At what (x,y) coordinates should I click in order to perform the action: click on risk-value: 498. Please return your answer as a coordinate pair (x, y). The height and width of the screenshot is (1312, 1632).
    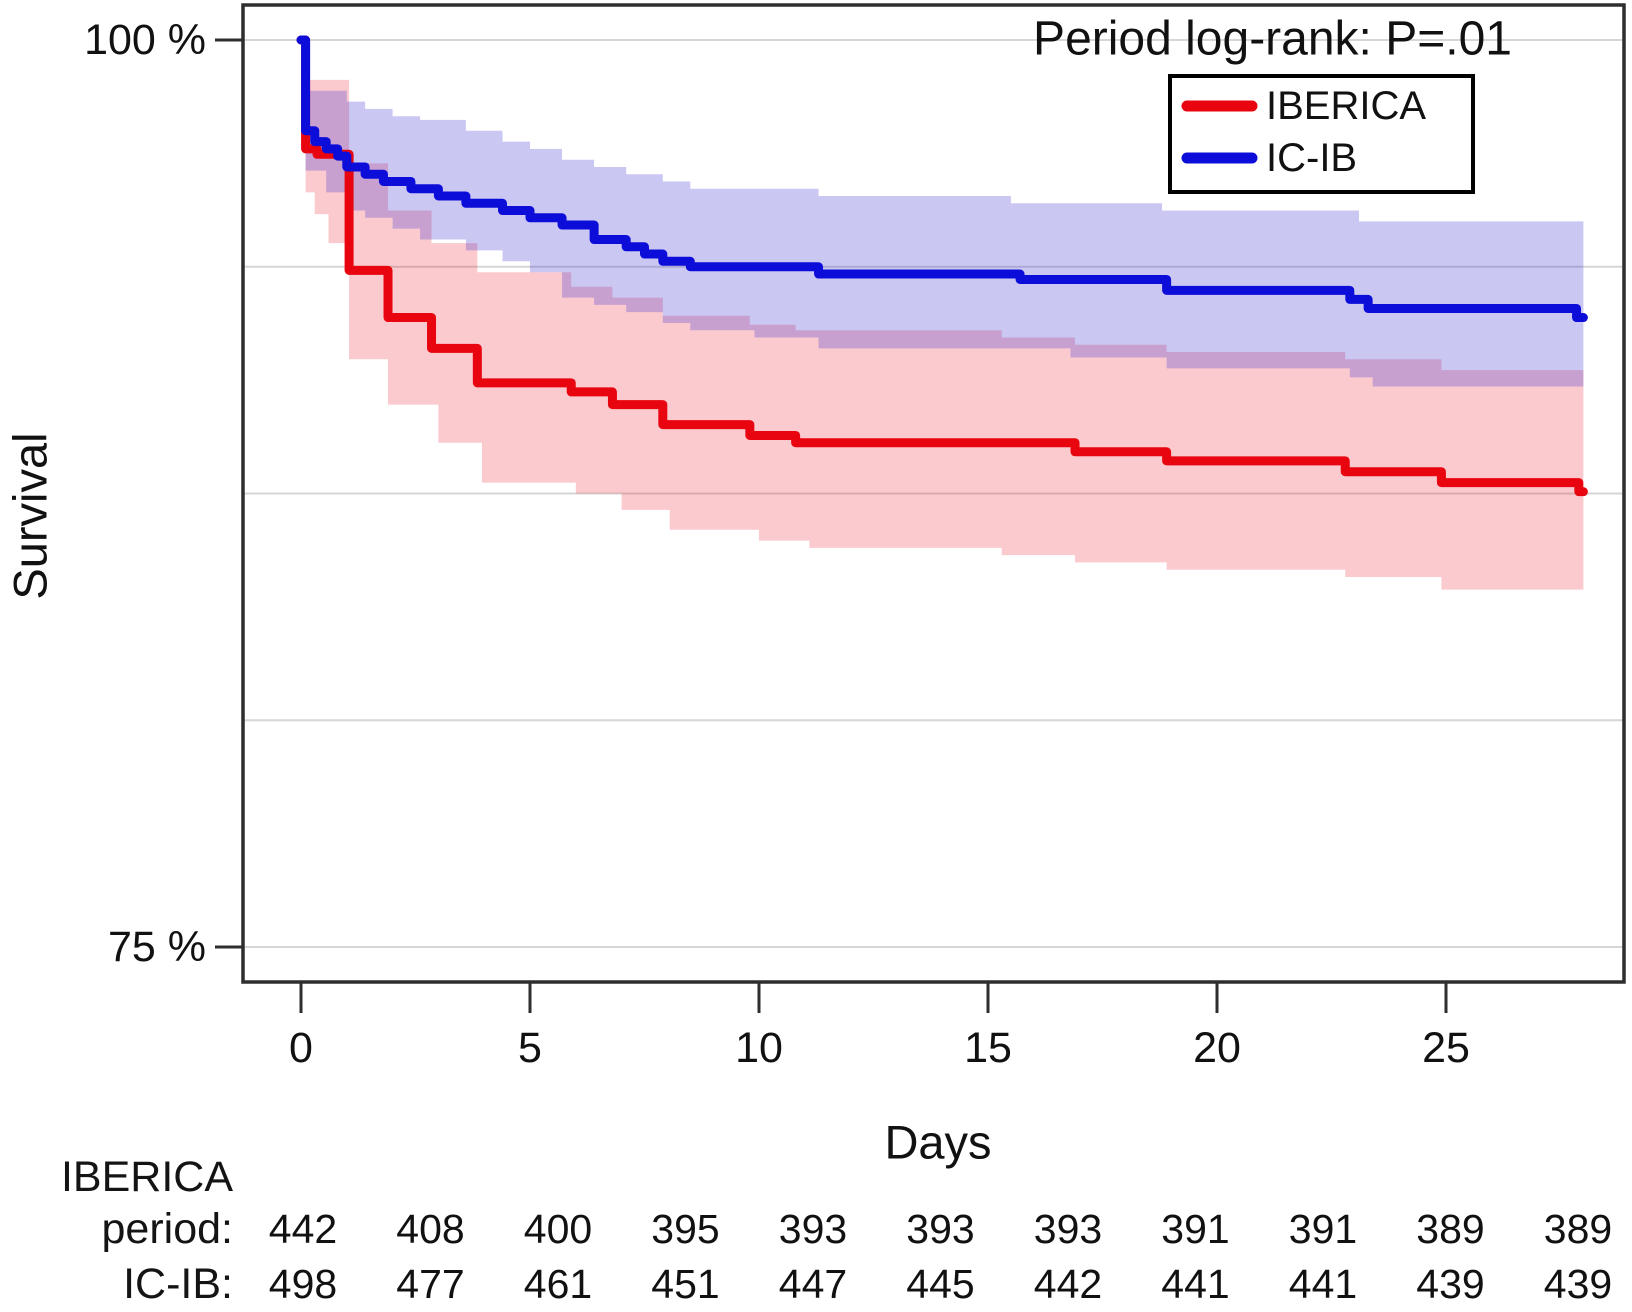
    Looking at the image, I should click on (303, 1284).